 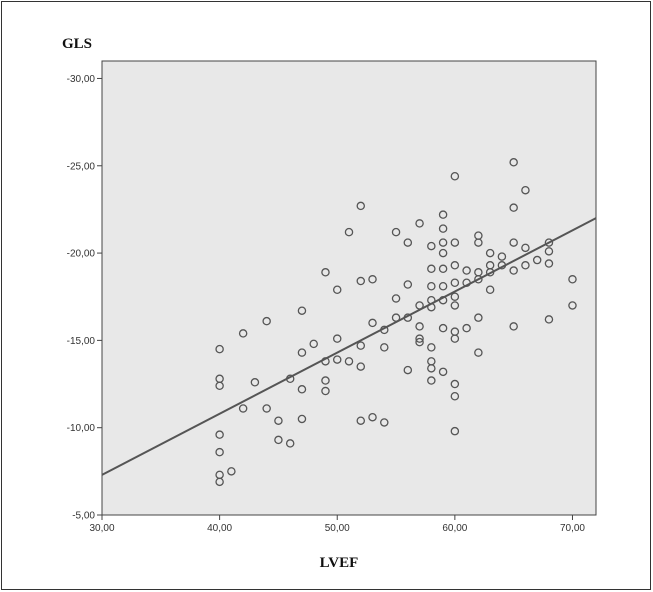 I want to click on x-tick-label: 40,00, so click(x=219, y=528).